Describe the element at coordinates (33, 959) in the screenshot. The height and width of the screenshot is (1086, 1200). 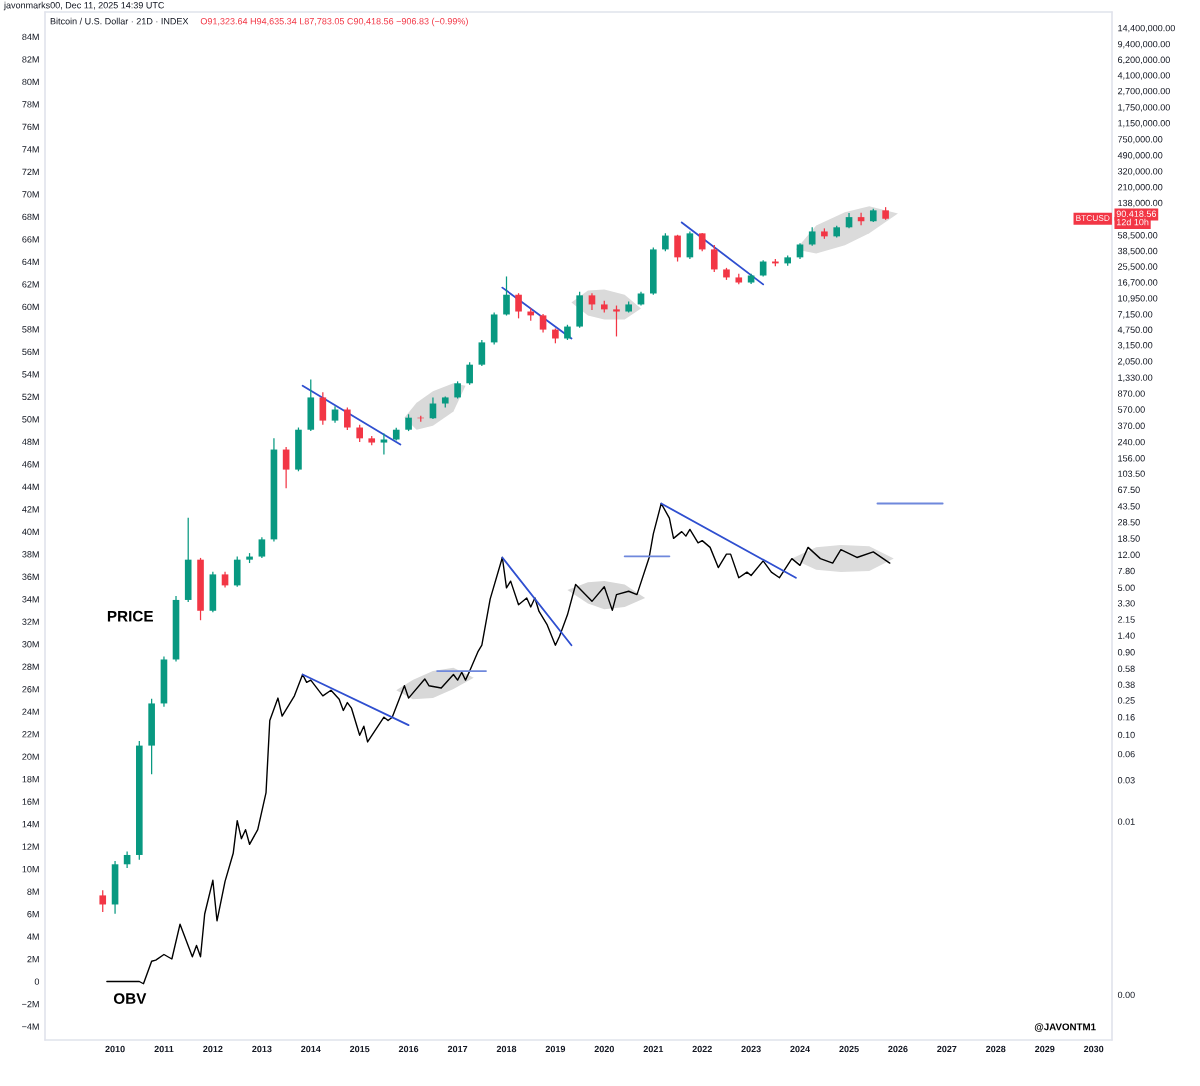
I see `y-tick-label: 2M` at that location.